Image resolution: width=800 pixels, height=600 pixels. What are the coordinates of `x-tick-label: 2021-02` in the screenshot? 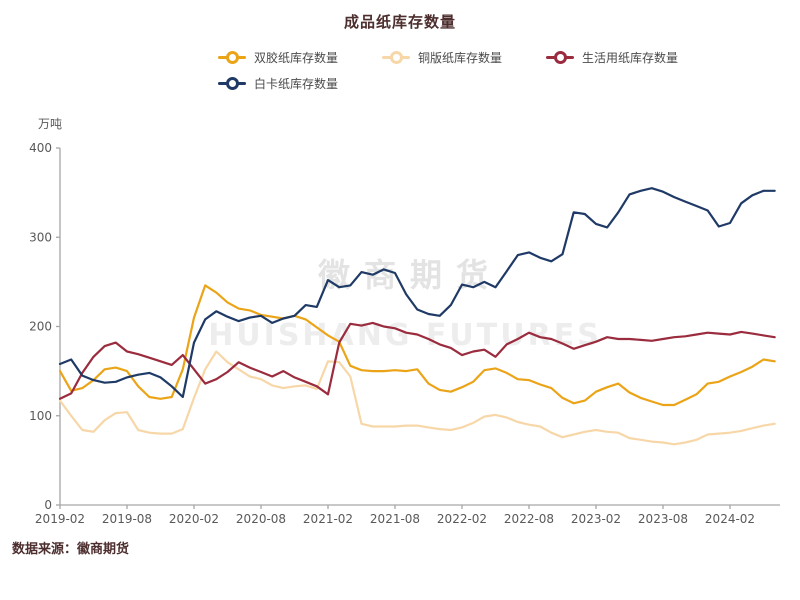 It's located at (328, 519).